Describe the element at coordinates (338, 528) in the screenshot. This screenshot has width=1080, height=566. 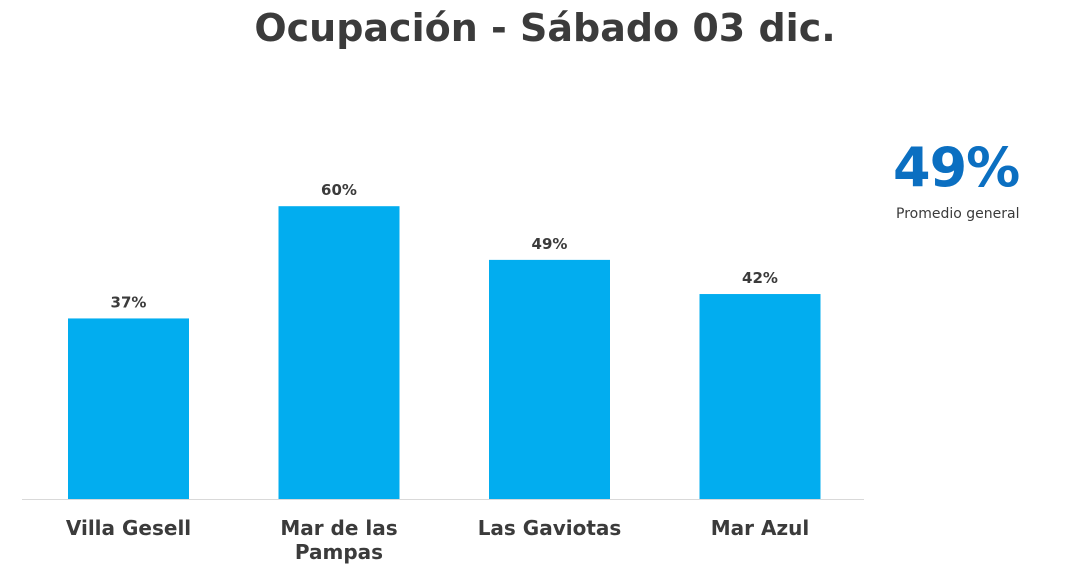
I see `category-label-2-line-1: Mar de las` at that location.